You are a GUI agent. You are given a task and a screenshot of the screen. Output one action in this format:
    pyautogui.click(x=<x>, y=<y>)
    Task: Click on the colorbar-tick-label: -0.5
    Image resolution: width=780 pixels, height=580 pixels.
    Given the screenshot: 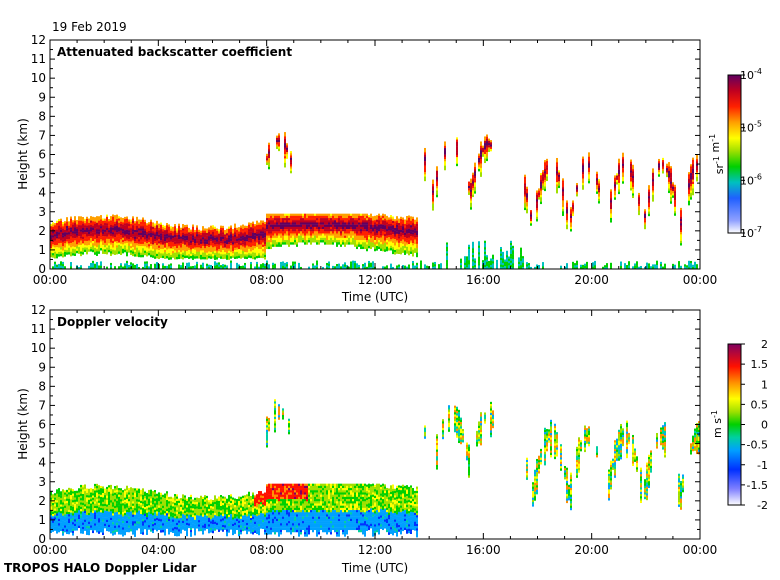 What is the action you would take?
    pyautogui.click(x=757, y=445)
    